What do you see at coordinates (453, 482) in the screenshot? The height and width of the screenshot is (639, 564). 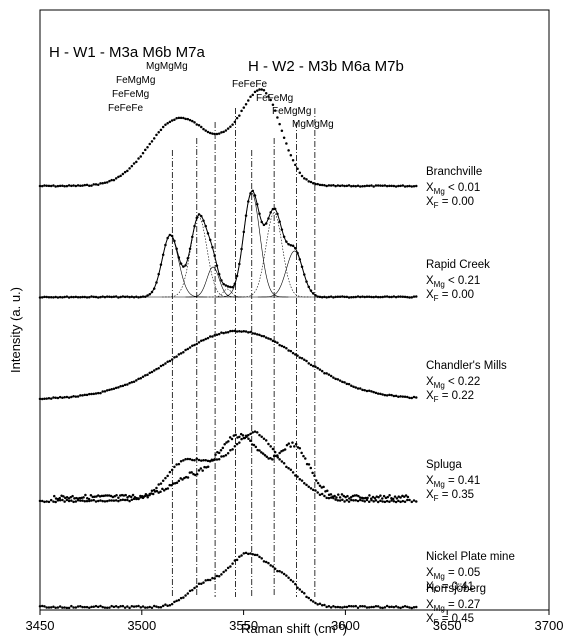 I see `sample-x-mg: XMg = 0.41` at bounding box center [453, 482].